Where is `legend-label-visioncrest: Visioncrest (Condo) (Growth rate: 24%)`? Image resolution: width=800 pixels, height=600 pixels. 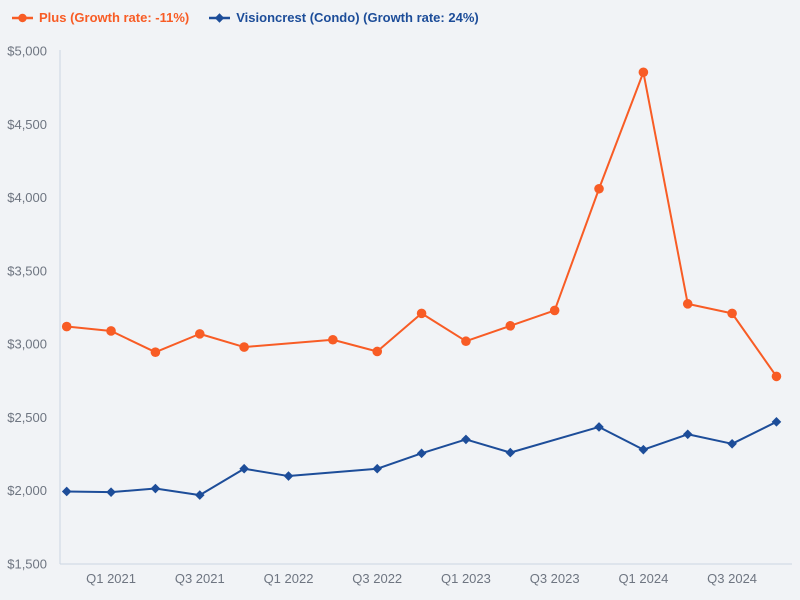
legend-label-visioncrest: Visioncrest (Condo) (Growth rate: 24%) is located at coordinates (357, 17).